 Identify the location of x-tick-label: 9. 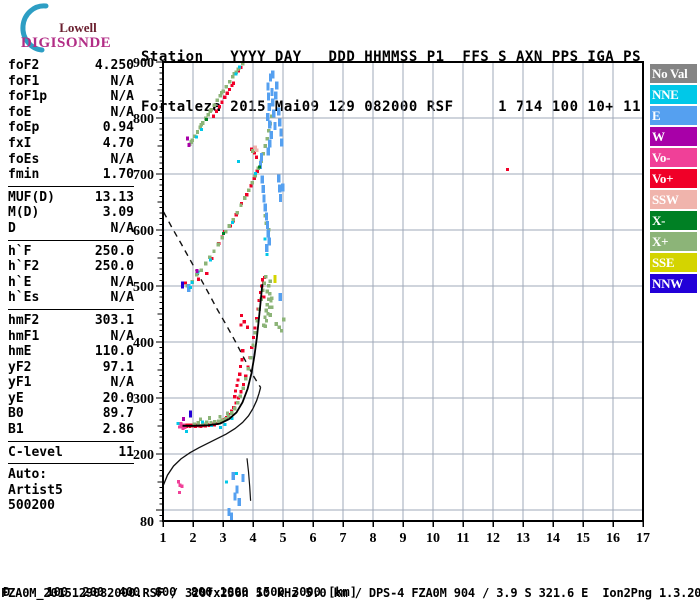
(403, 538).